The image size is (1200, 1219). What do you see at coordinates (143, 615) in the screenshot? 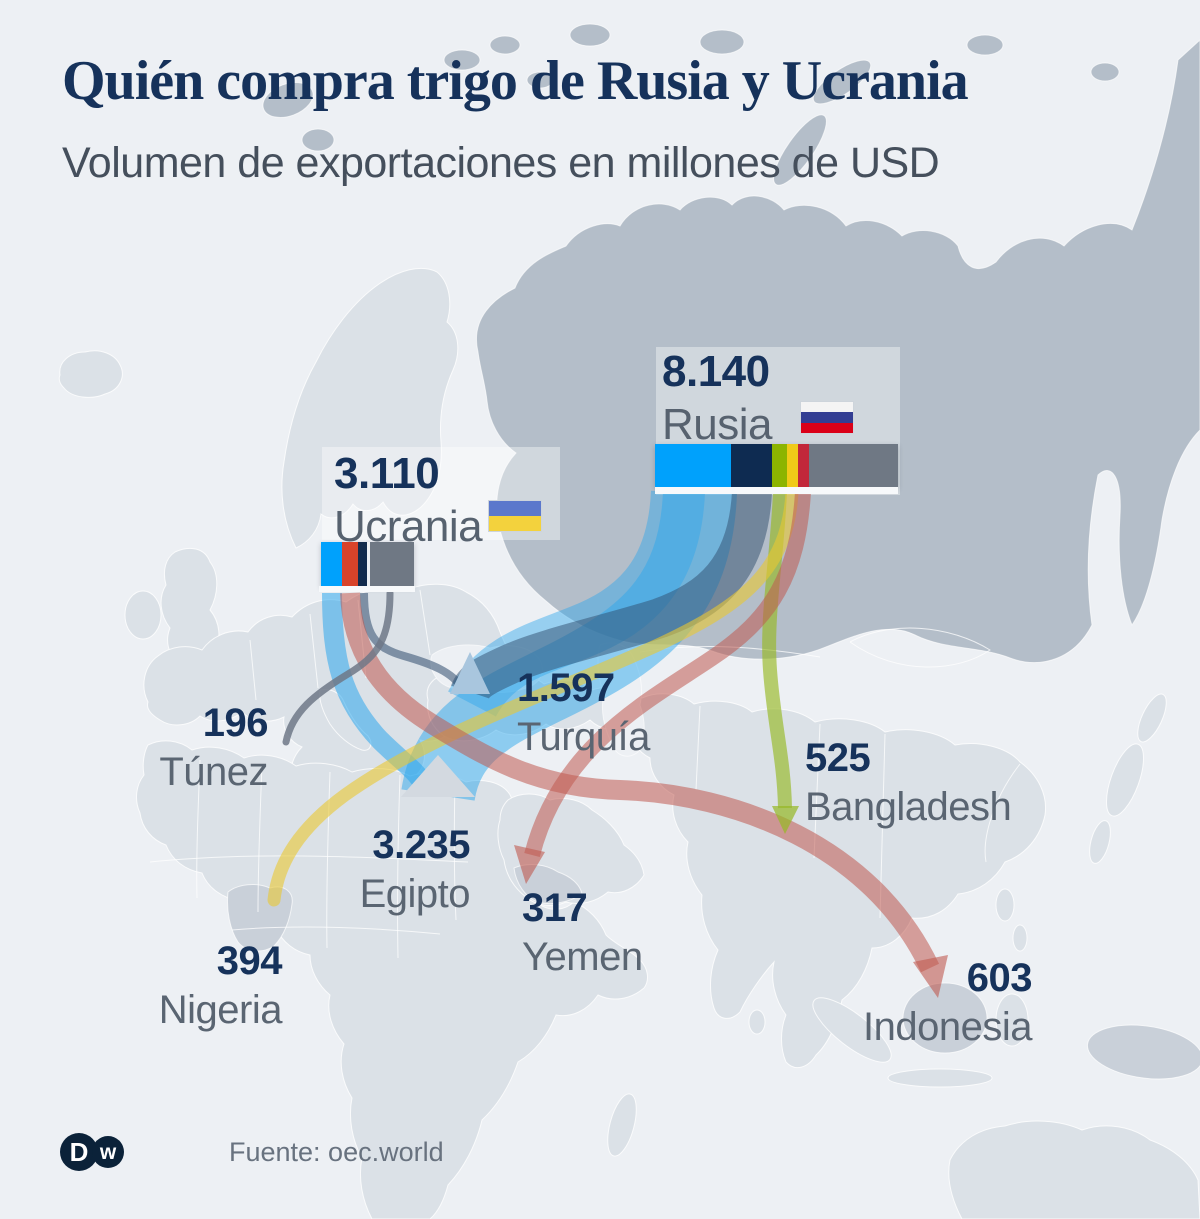
I see `ireland` at bounding box center [143, 615].